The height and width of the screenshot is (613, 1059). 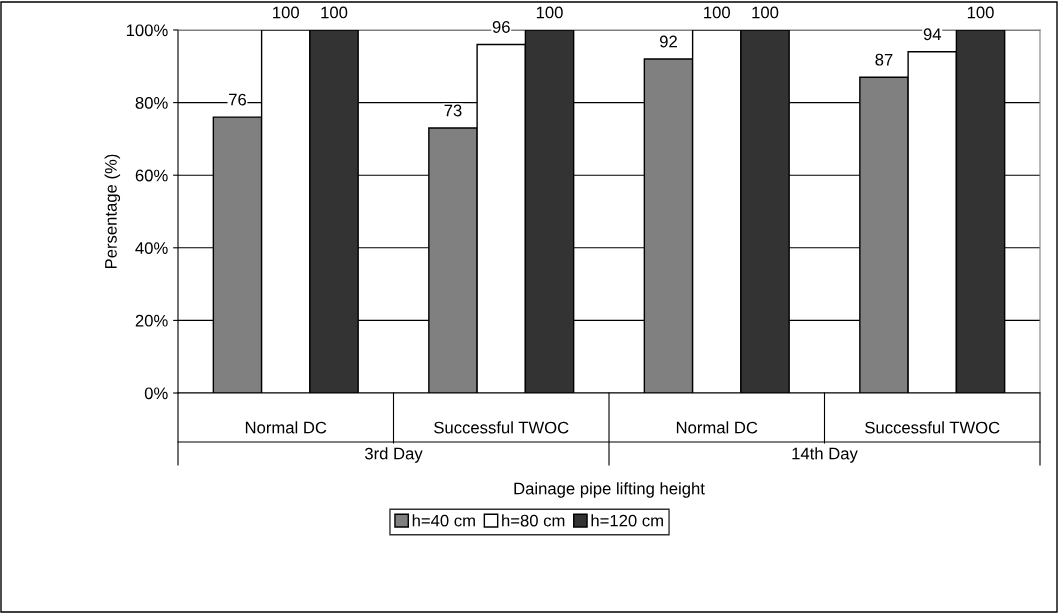 I want to click on data-label: 94, so click(x=932, y=34).